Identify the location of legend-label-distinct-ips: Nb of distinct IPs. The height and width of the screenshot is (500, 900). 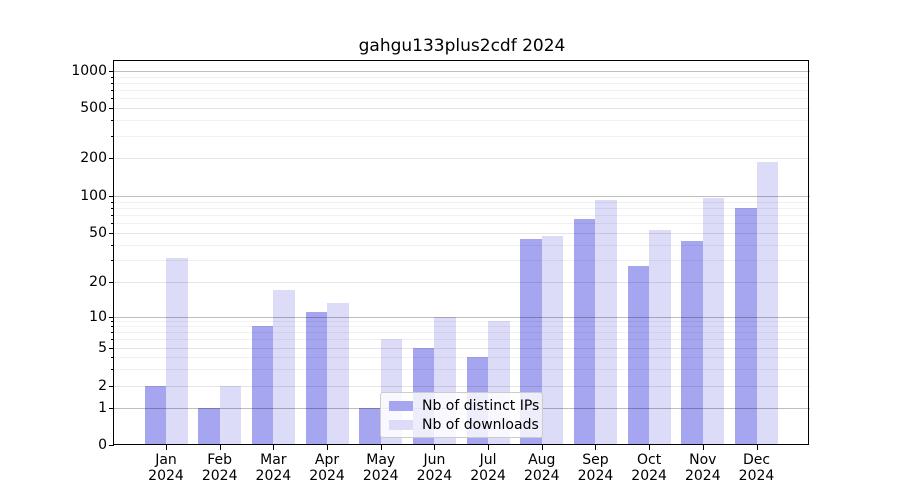
(481, 405).